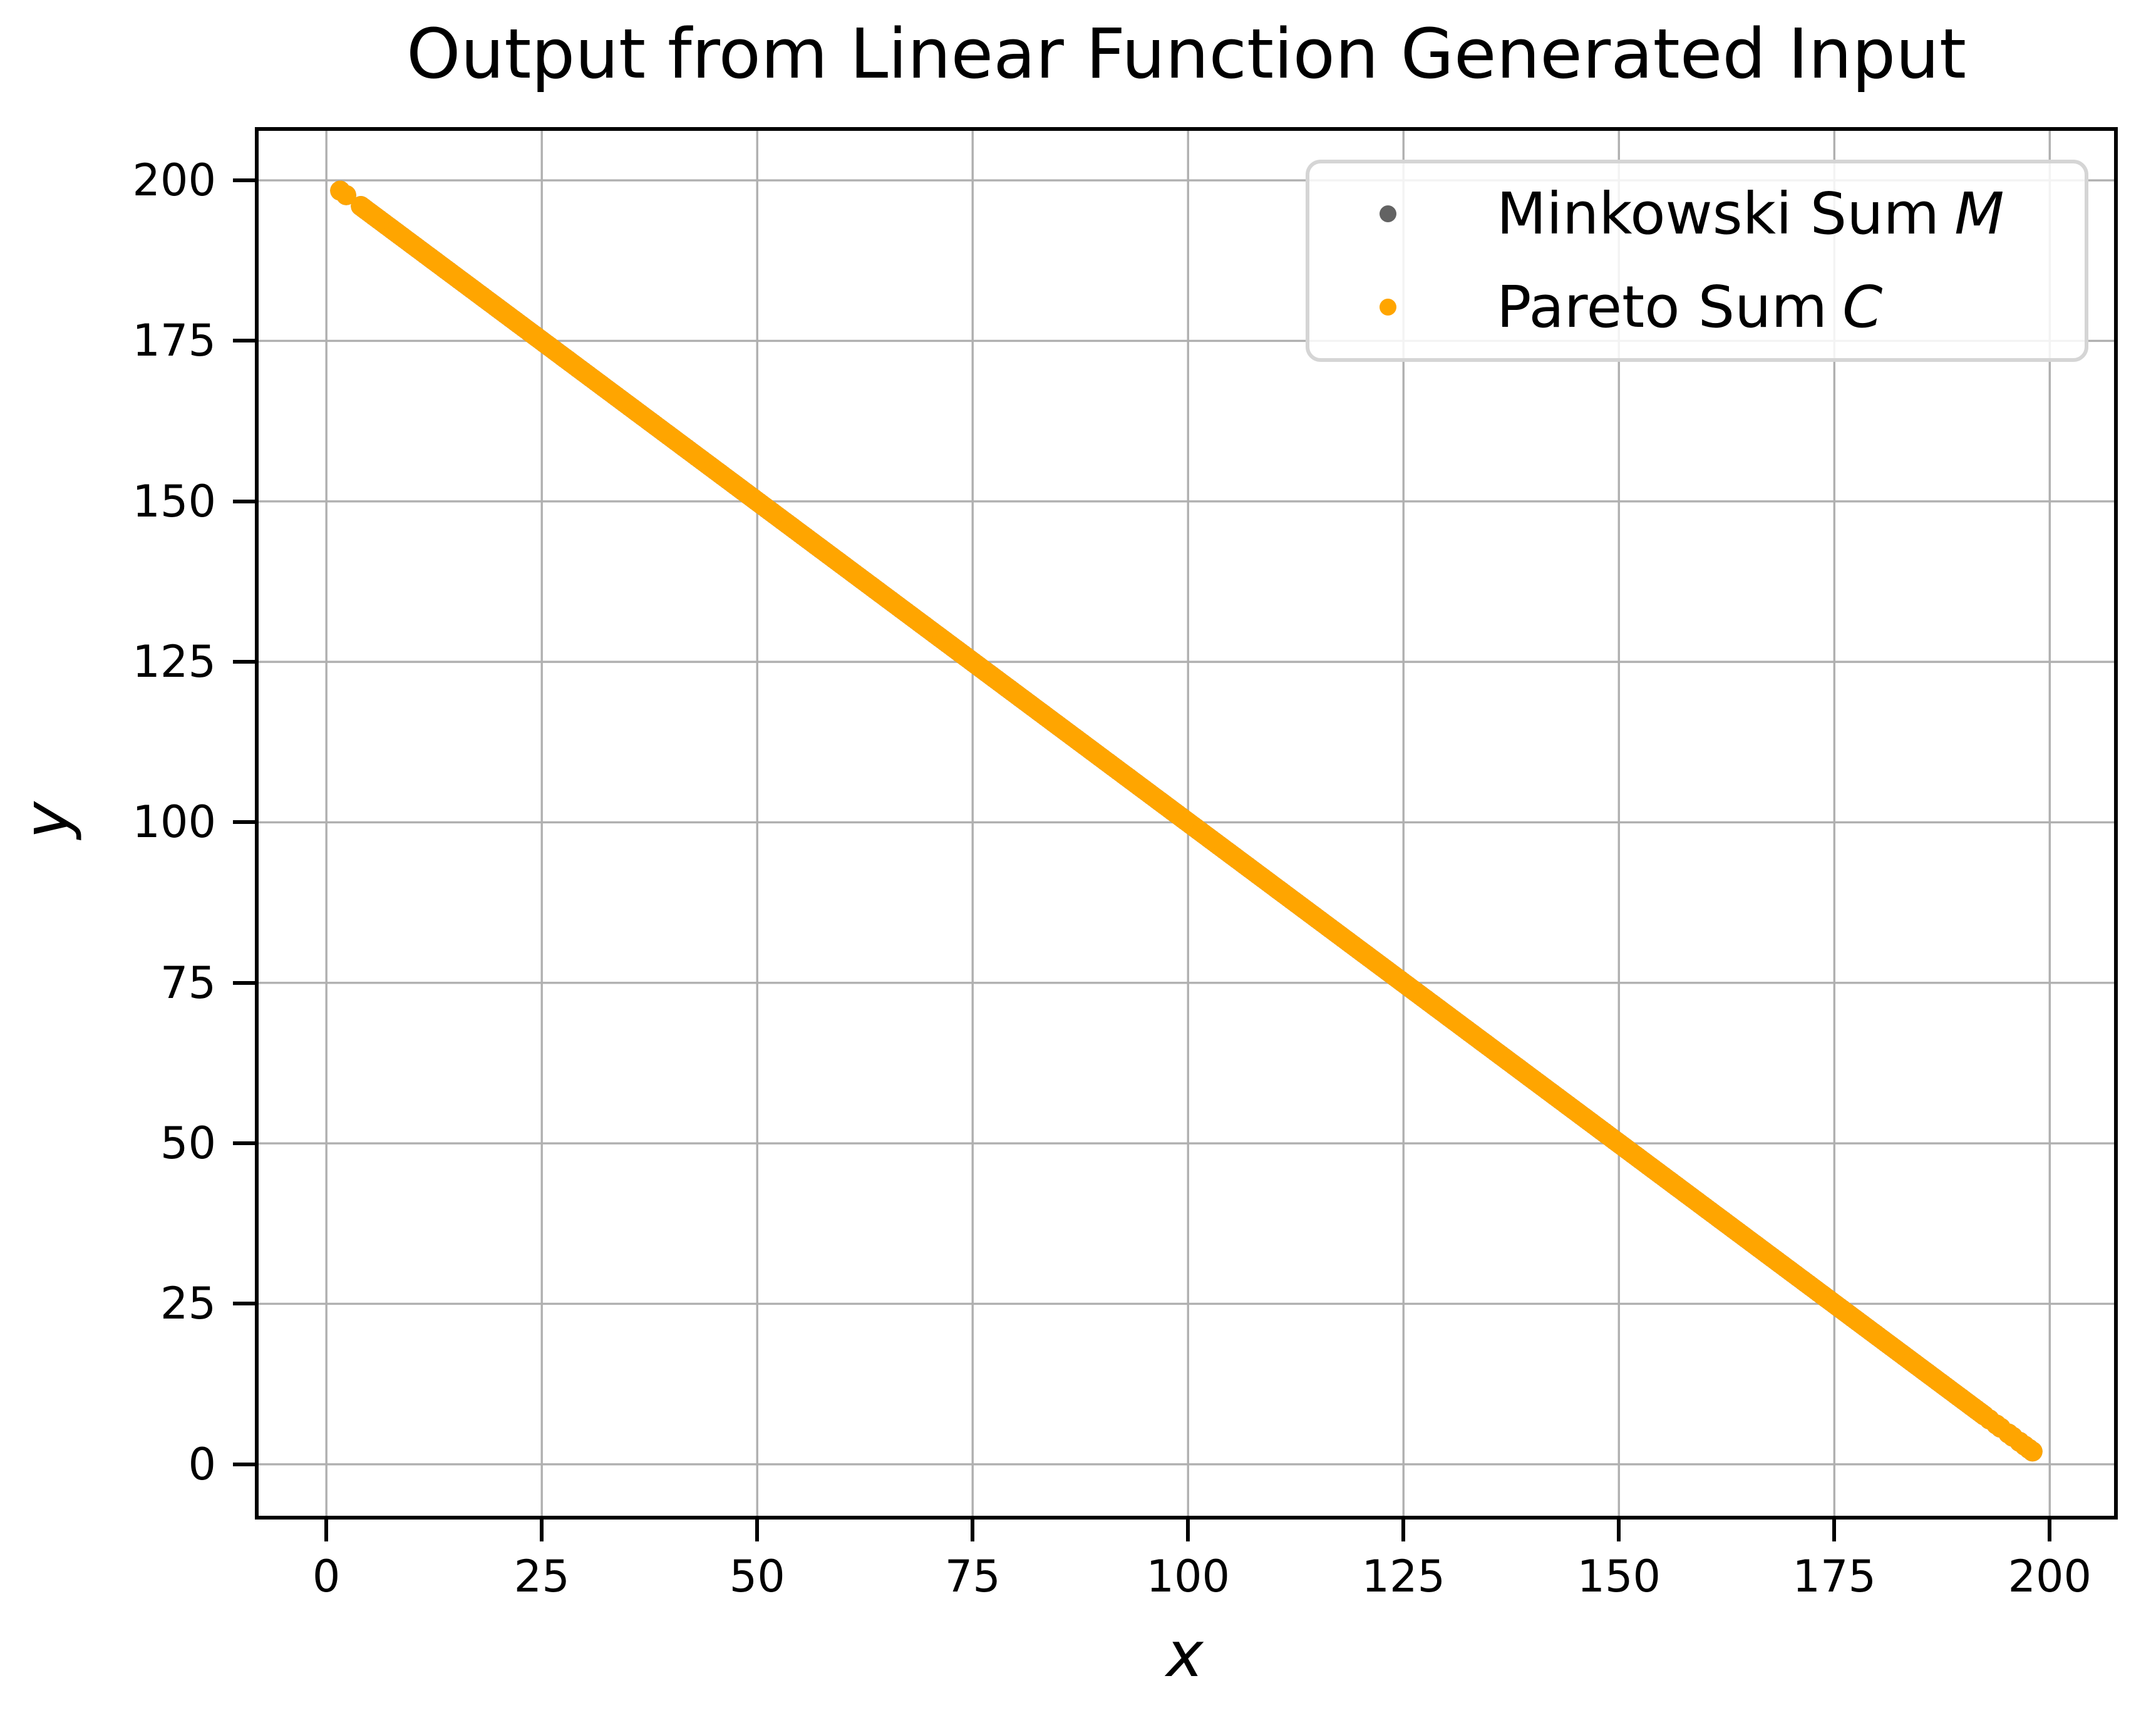 Image resolution: width=2156 pixels, height=1723 pixels. I want to click on y-tick-label: 25, so click(188, 1304).